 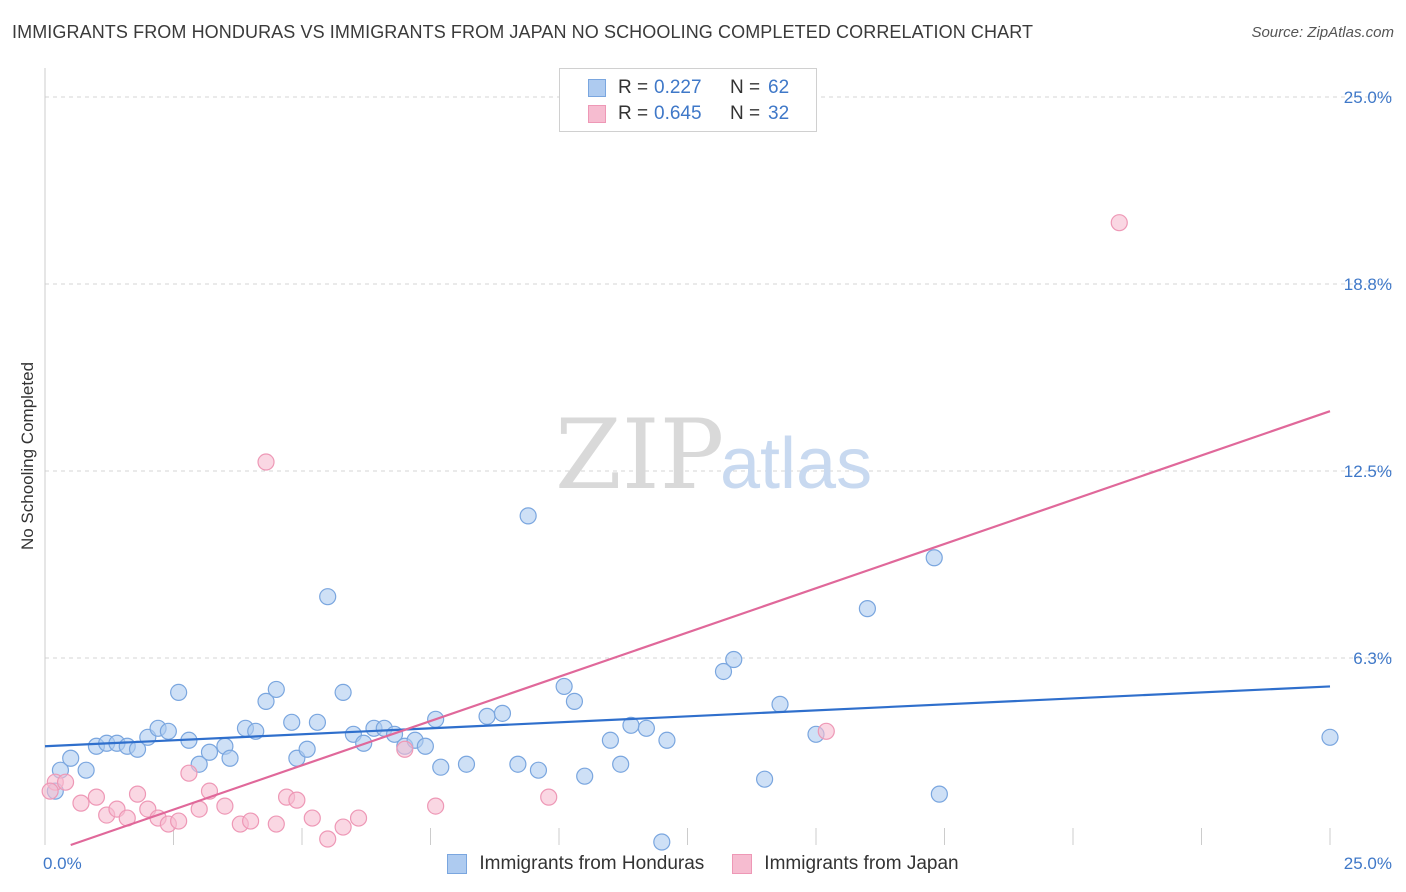 What do you see at coordinates (457, 864) in the screenshot?
I see `bottom-legend-swatch-honduras` at bounding box center [457, 864].